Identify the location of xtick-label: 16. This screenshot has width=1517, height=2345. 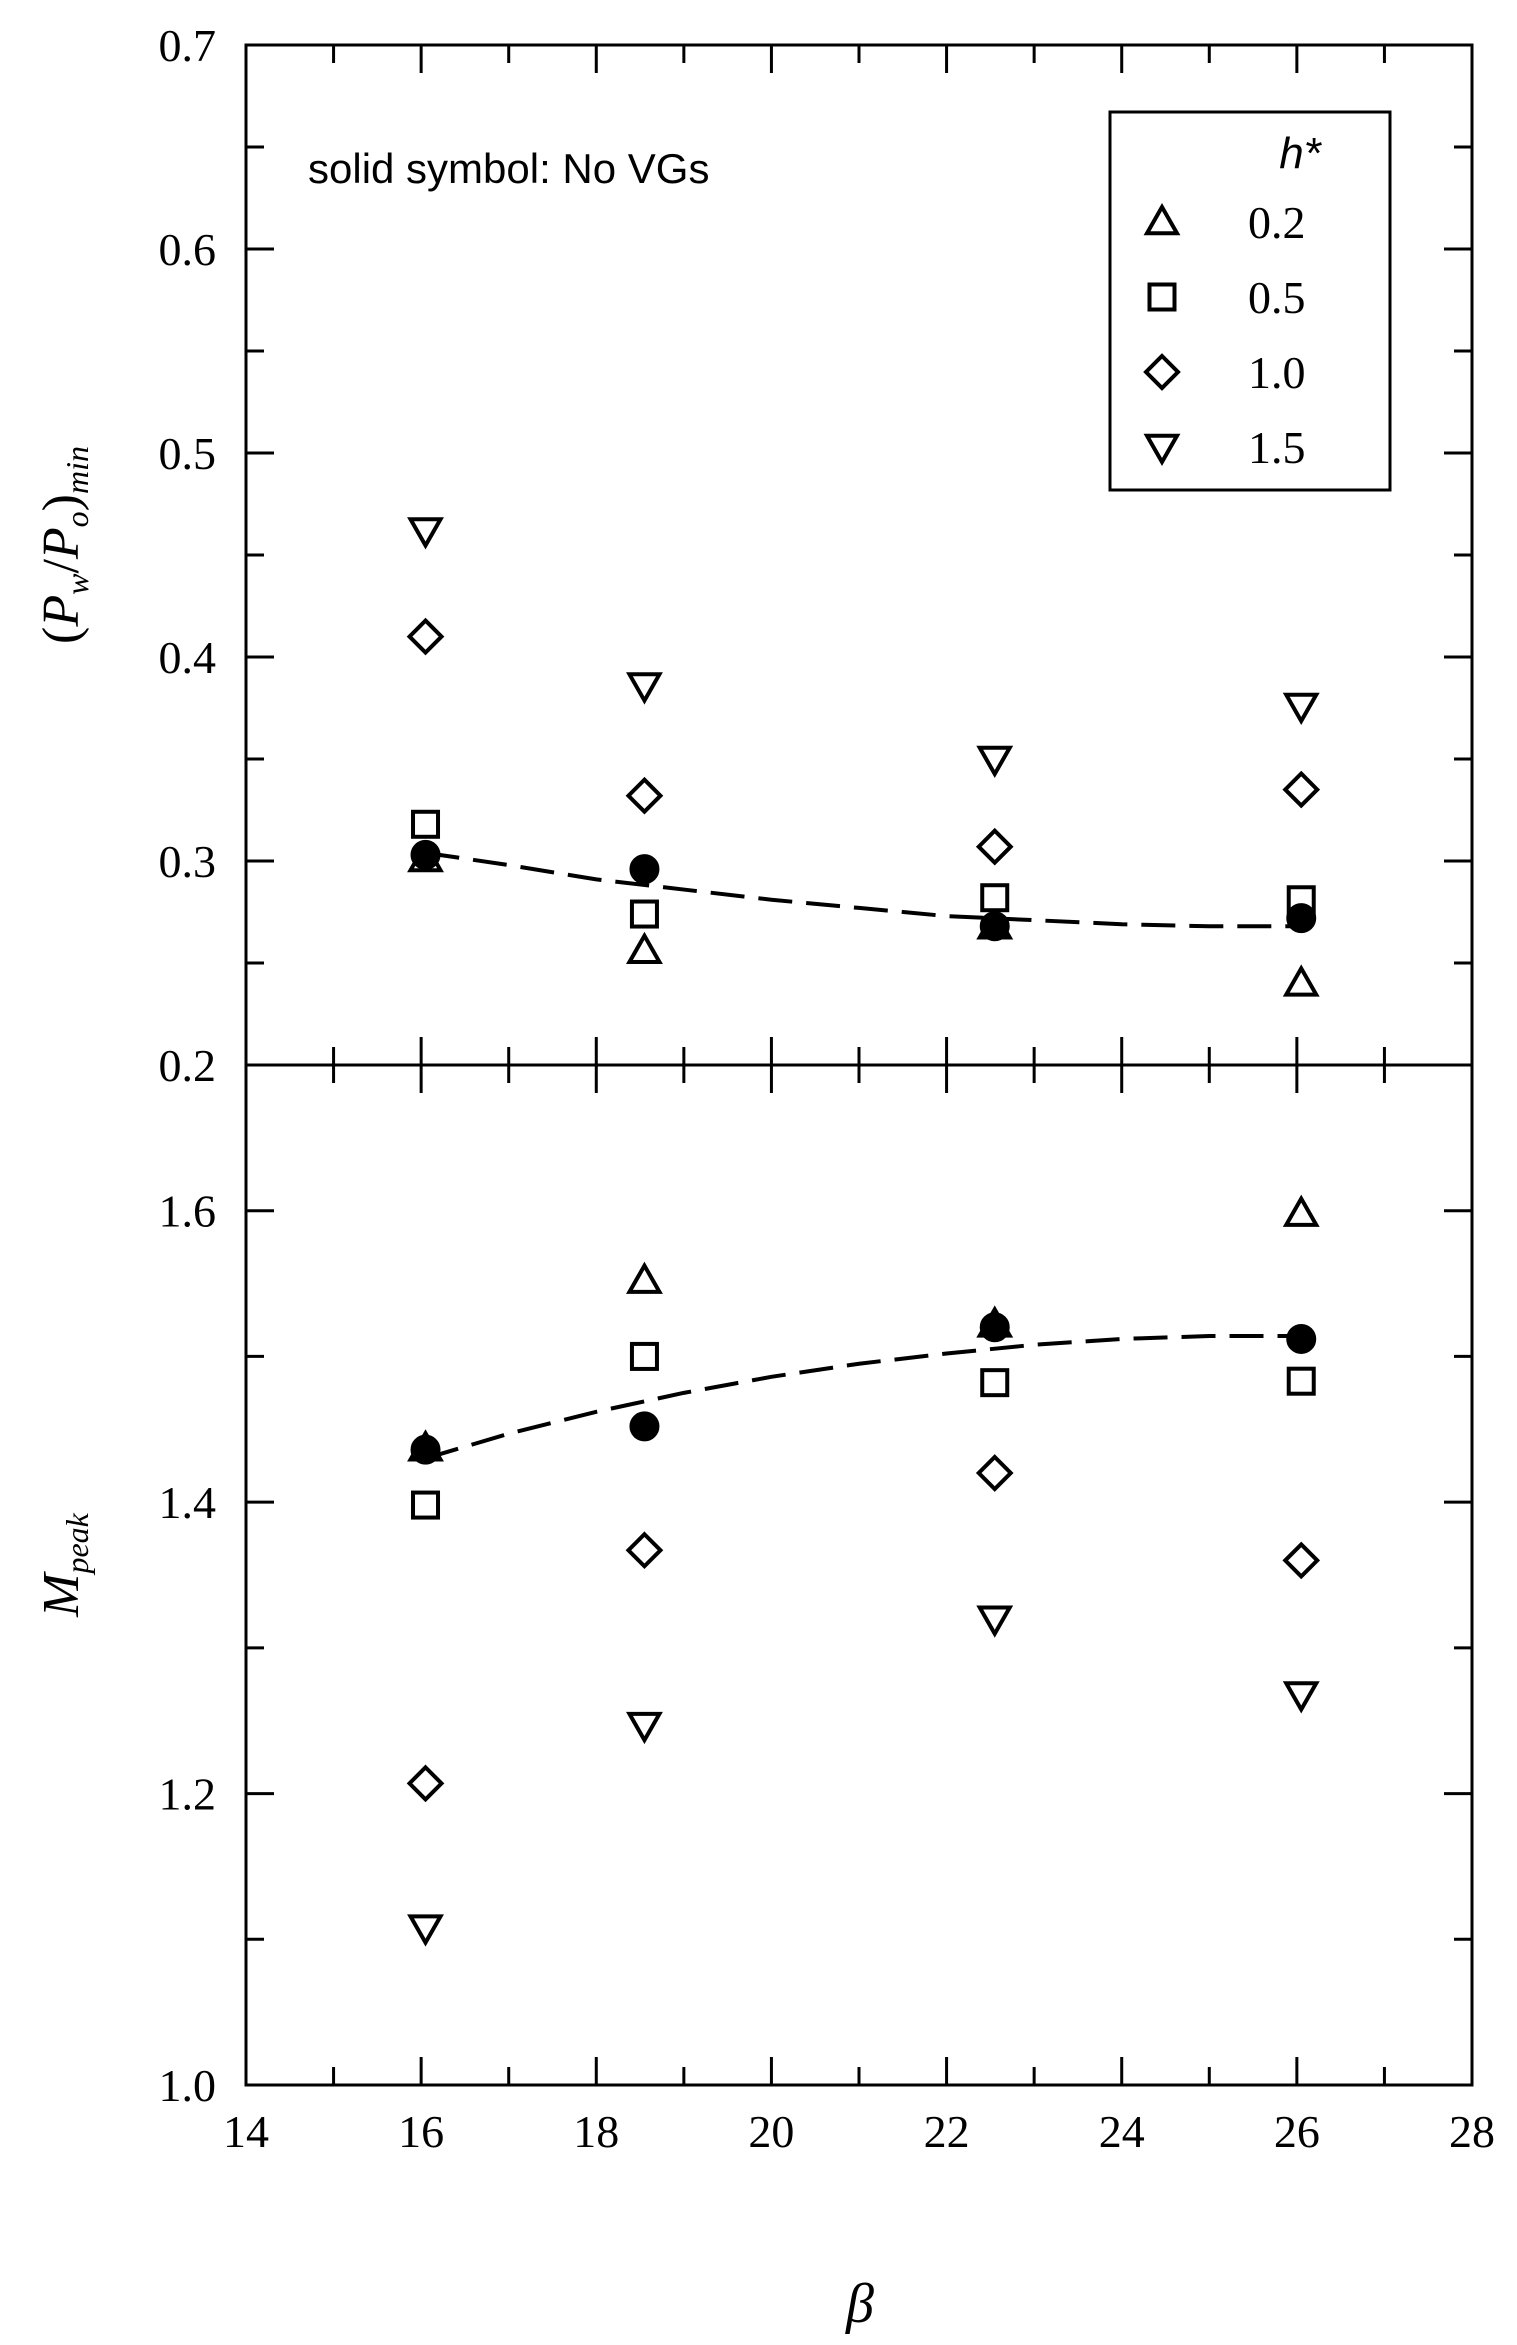
(421, 2131).